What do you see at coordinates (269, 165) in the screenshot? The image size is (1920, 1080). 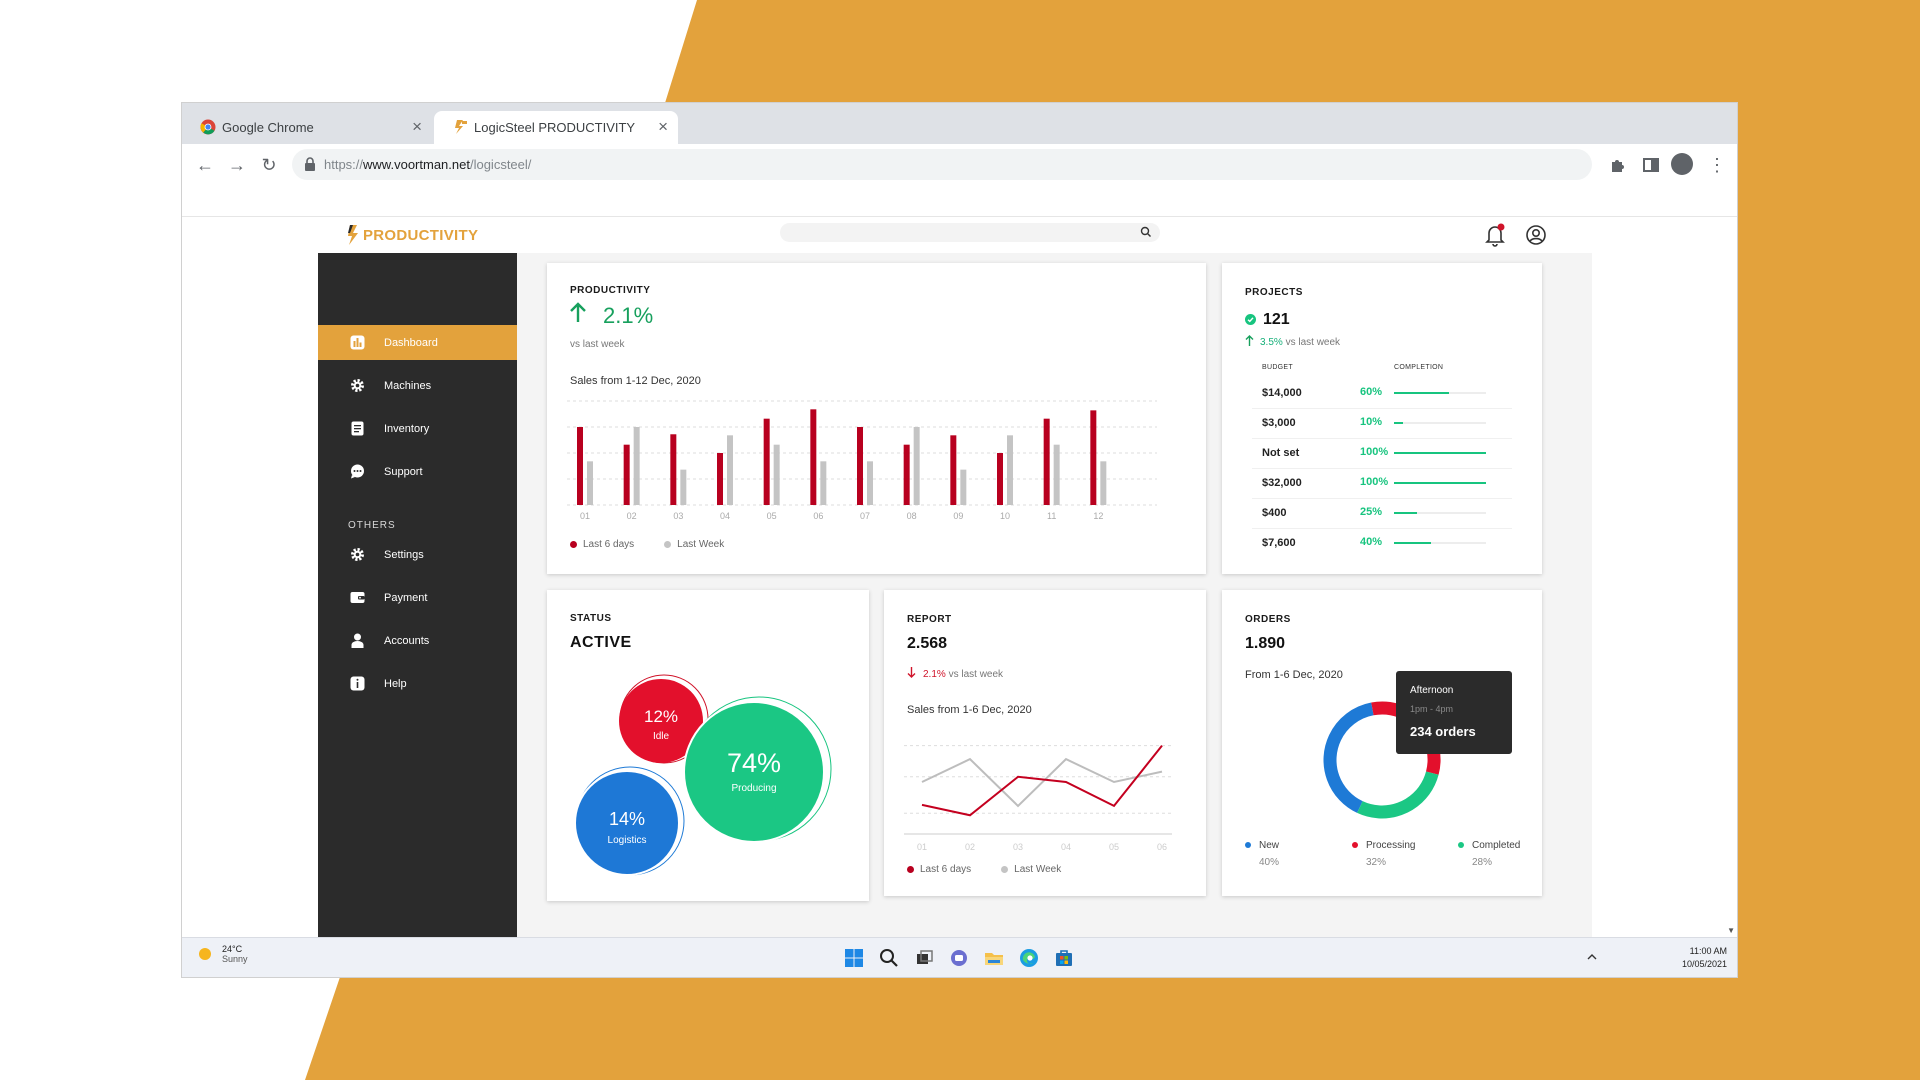 I see `reload-icon: ↻` at bounding box center [269, 165].